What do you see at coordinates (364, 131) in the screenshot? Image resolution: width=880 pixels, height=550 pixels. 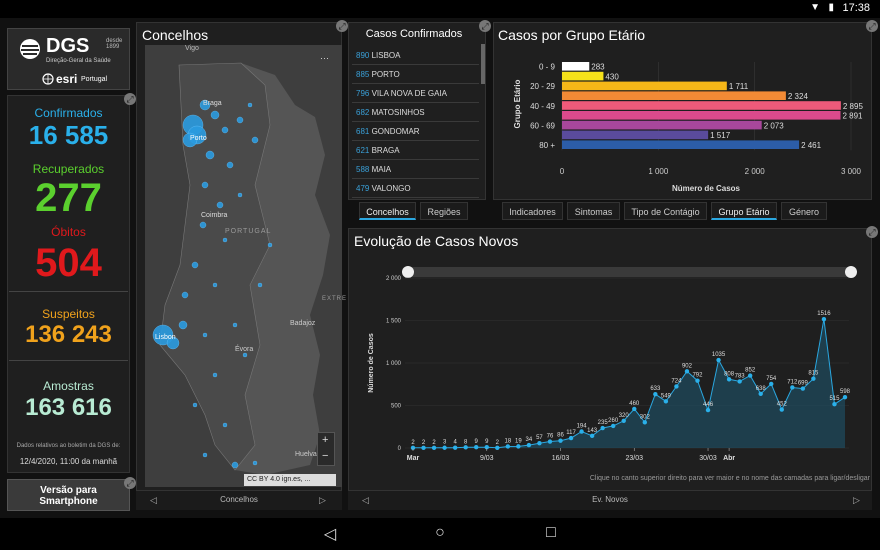 I see `cases-count: 681` at bounding box center [364, 131].